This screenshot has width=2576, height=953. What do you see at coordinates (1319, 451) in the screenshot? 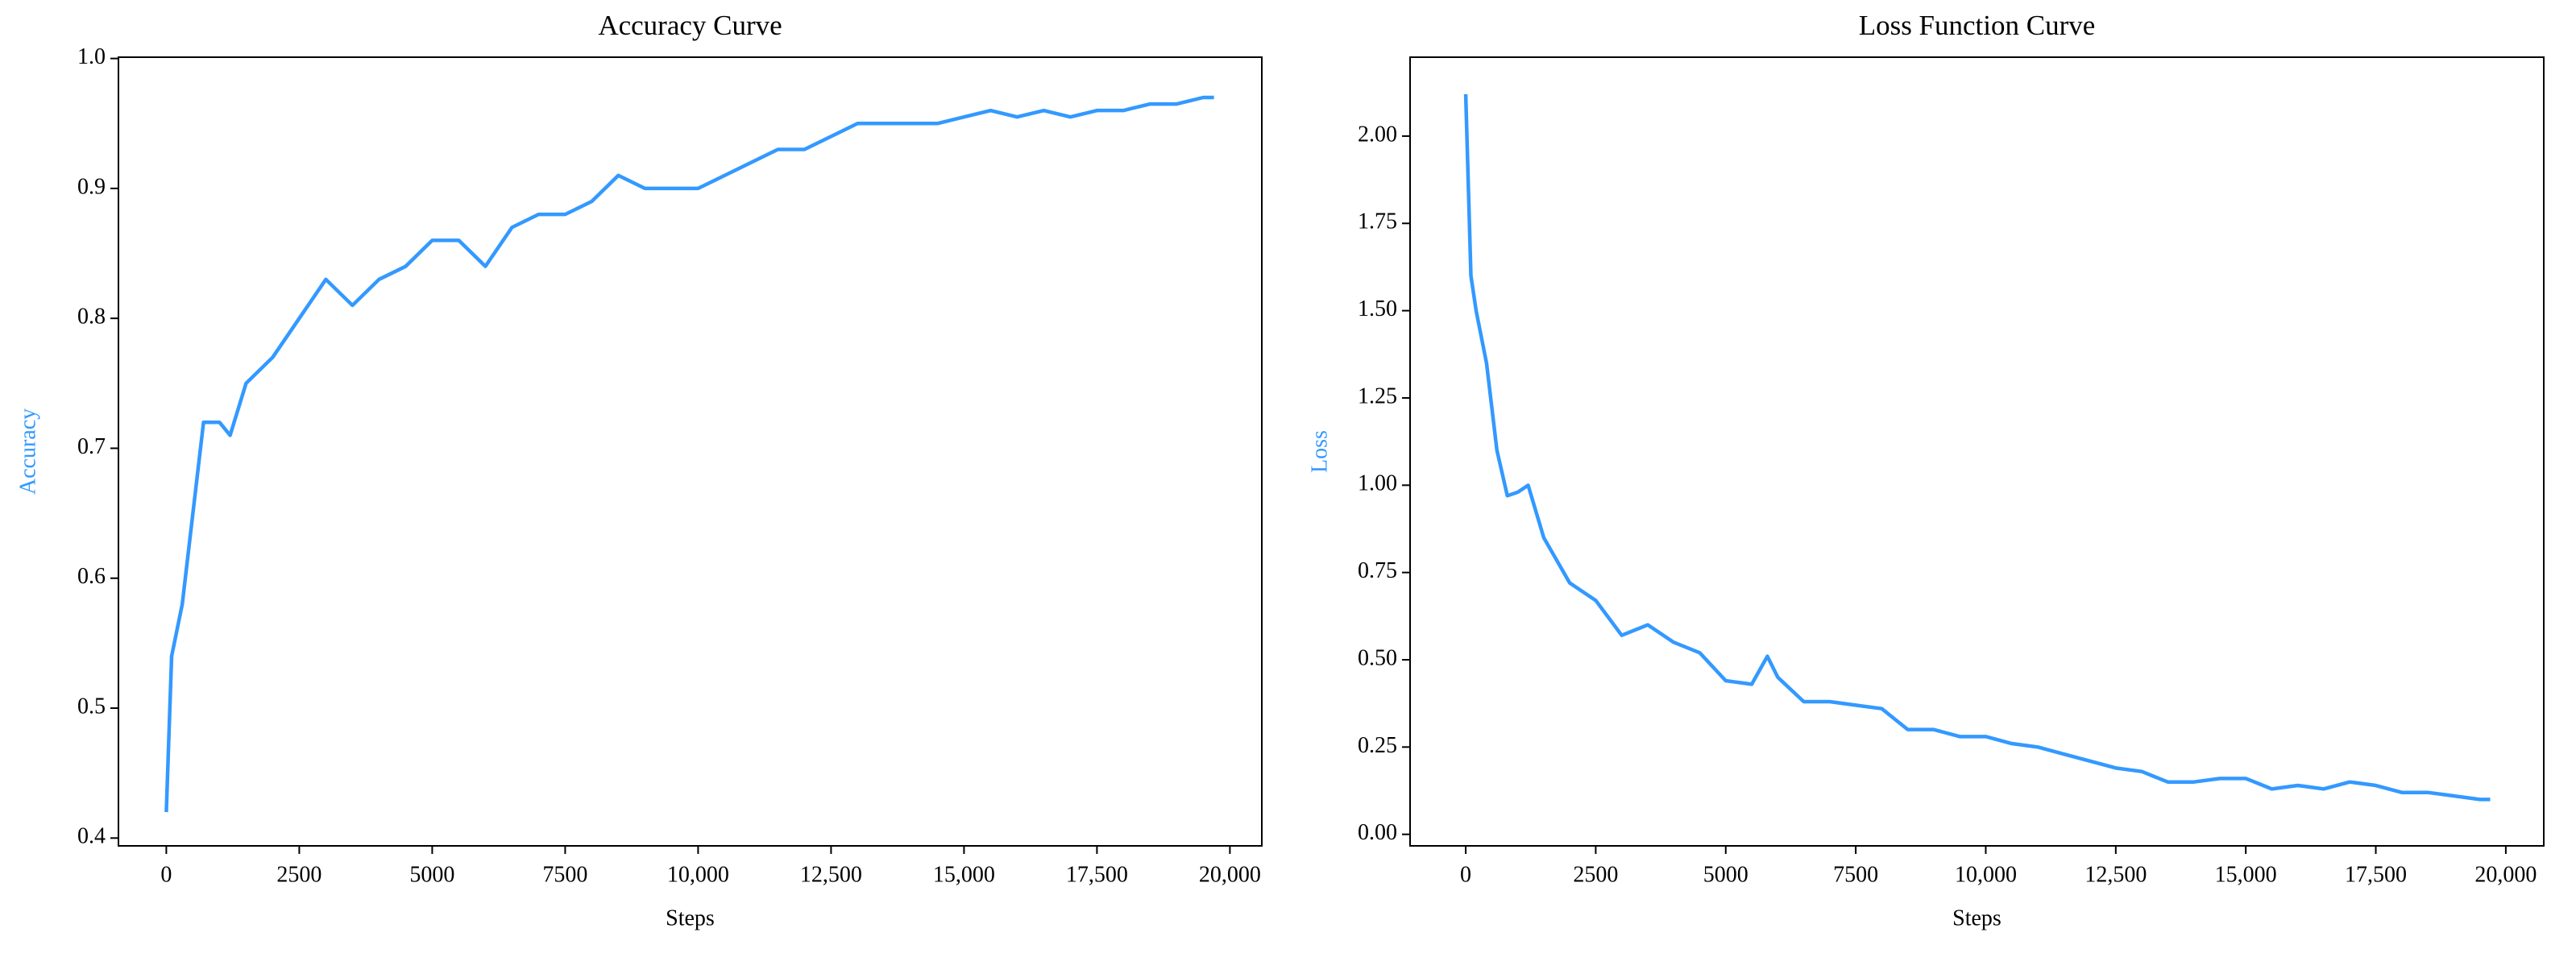
I see `y-axis-label: Loss` at bounding box center [1319, 451].